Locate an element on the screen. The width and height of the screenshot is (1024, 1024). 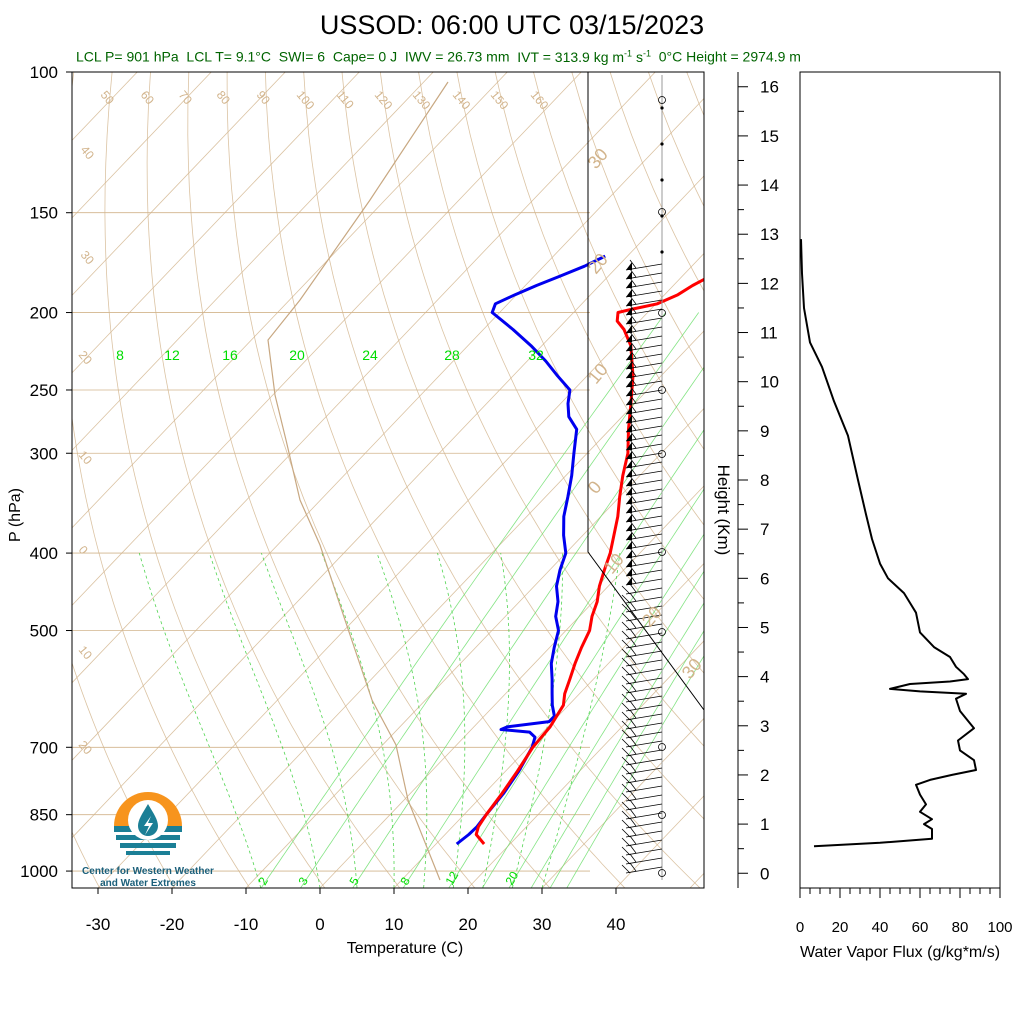
isotherm-label: 0 is located at coordinates (83, 550).